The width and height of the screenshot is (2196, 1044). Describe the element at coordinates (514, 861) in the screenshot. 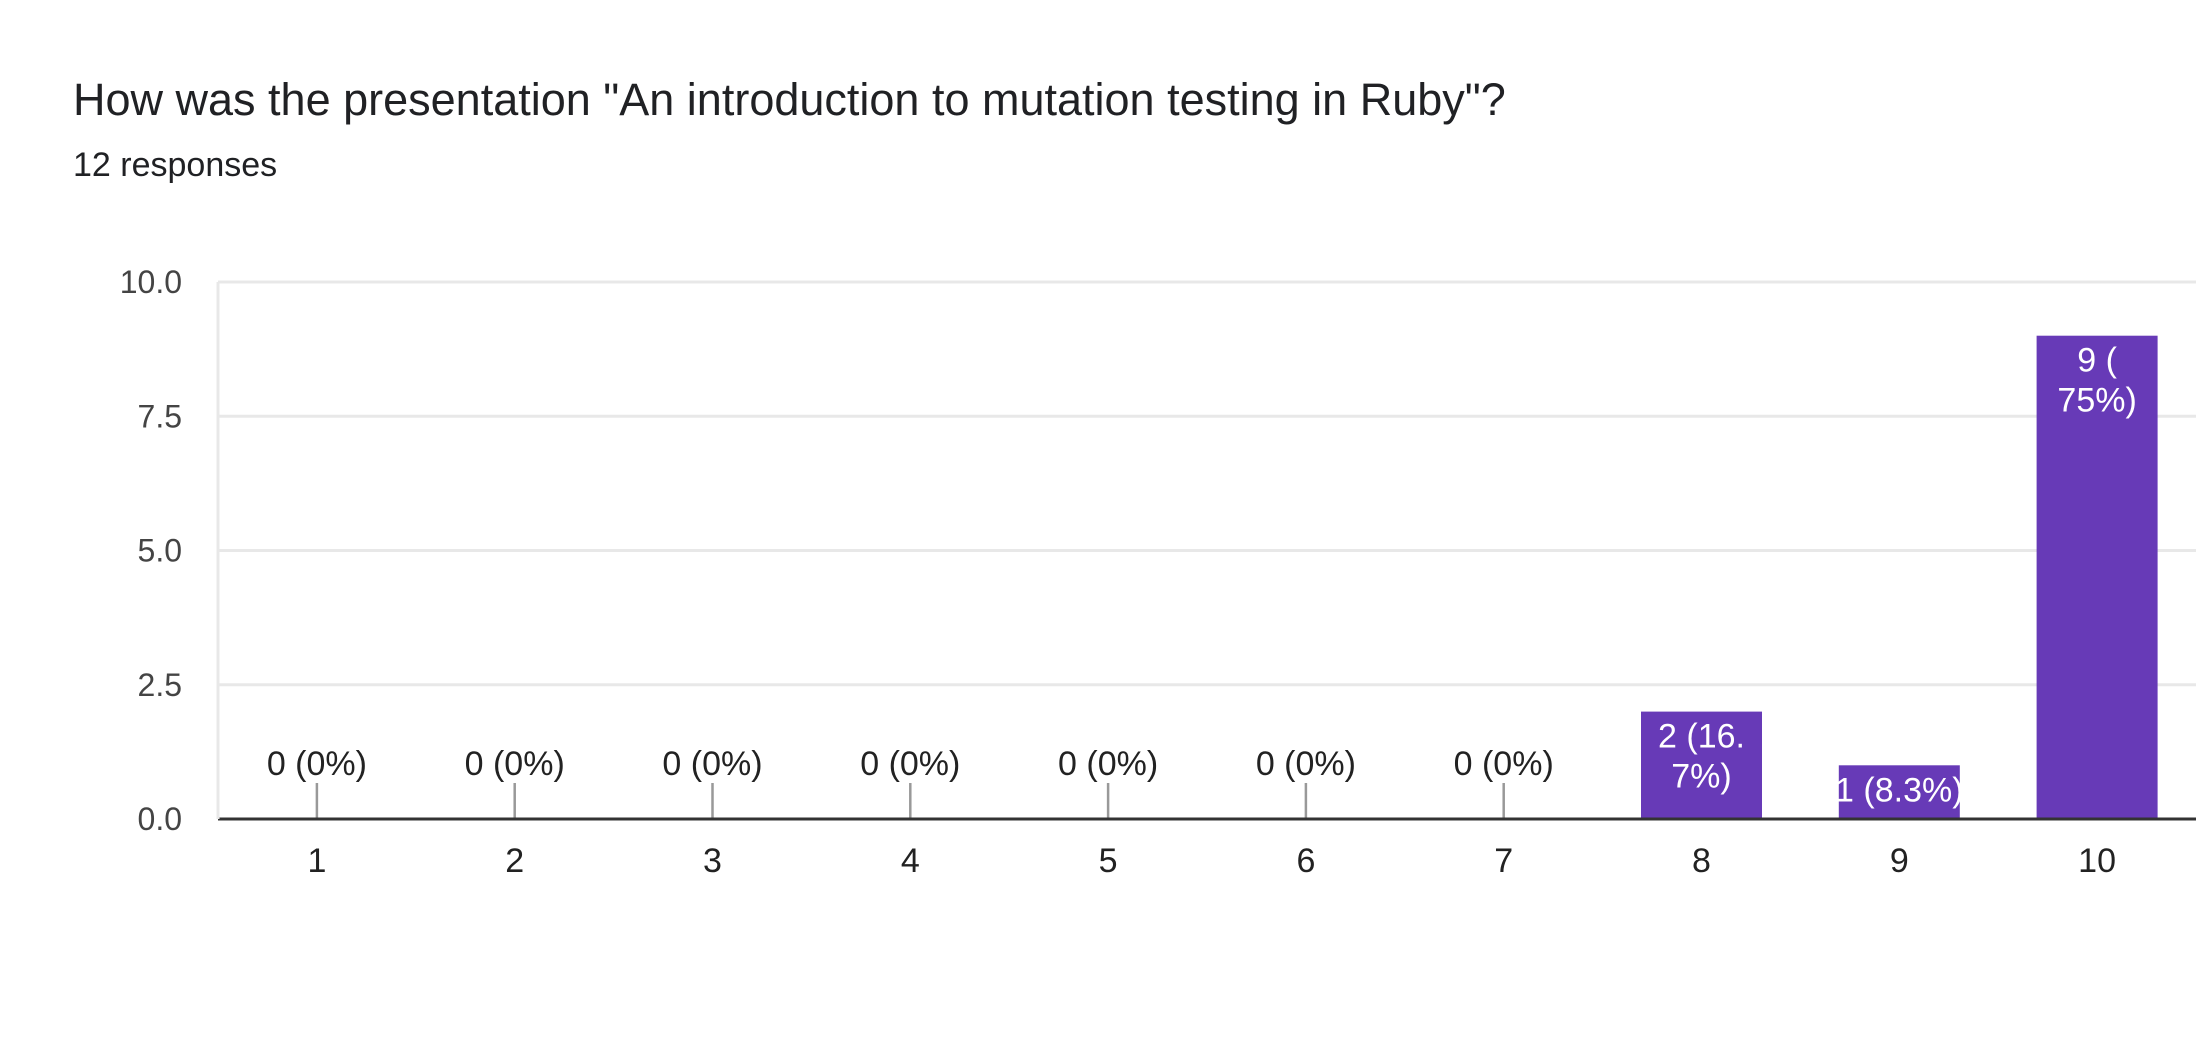

I see `x-tick-label: 2` at that location.